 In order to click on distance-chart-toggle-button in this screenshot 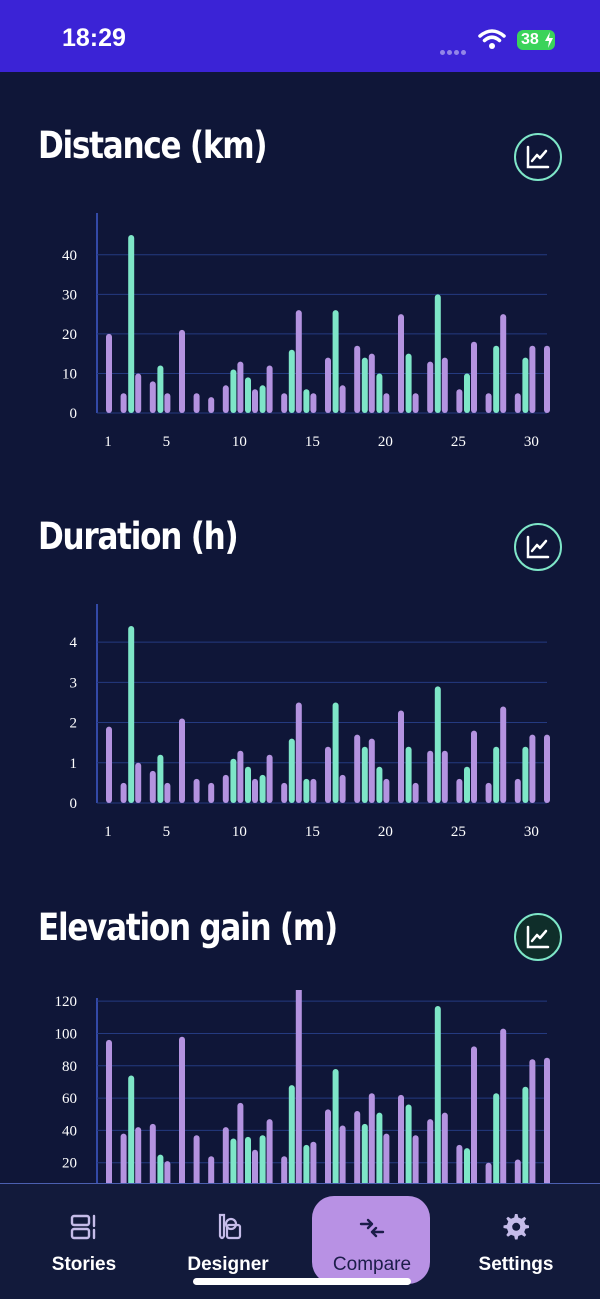, I will do `click(538, 157)`.